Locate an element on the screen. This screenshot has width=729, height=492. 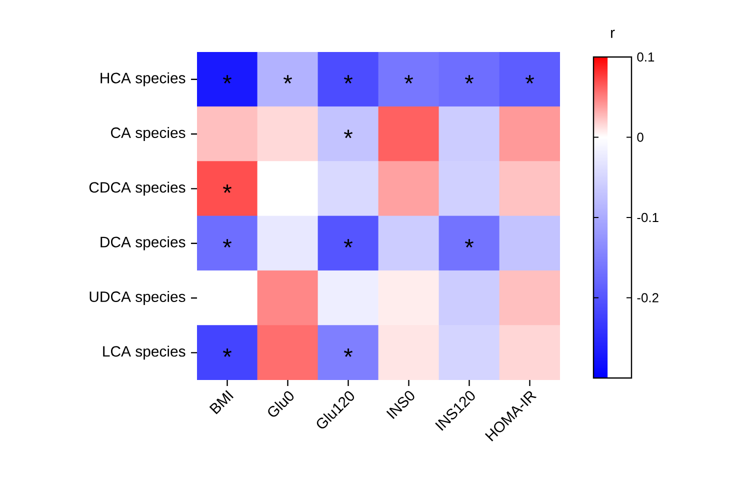
x-tick-label: BMI is located at coordinates (221, 402).